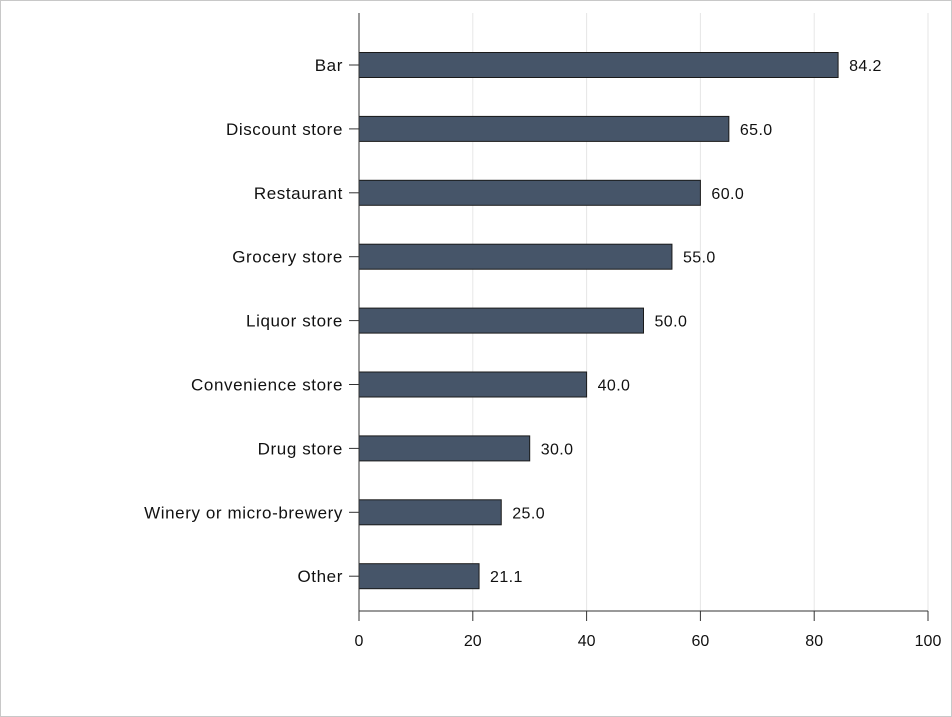  Describe the element at coordinates (598, 65) in the screenshot. I see `bar-bar` at that location.